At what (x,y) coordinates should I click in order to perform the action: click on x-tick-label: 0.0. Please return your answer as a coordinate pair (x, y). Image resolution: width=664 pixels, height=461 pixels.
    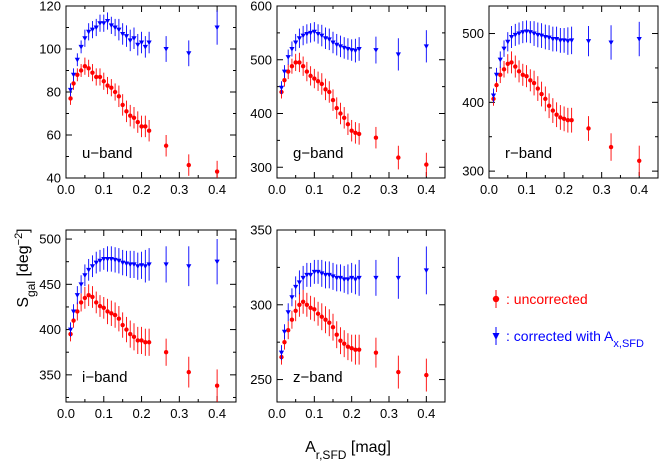
    Looking at the image, I should click on (277, 413).